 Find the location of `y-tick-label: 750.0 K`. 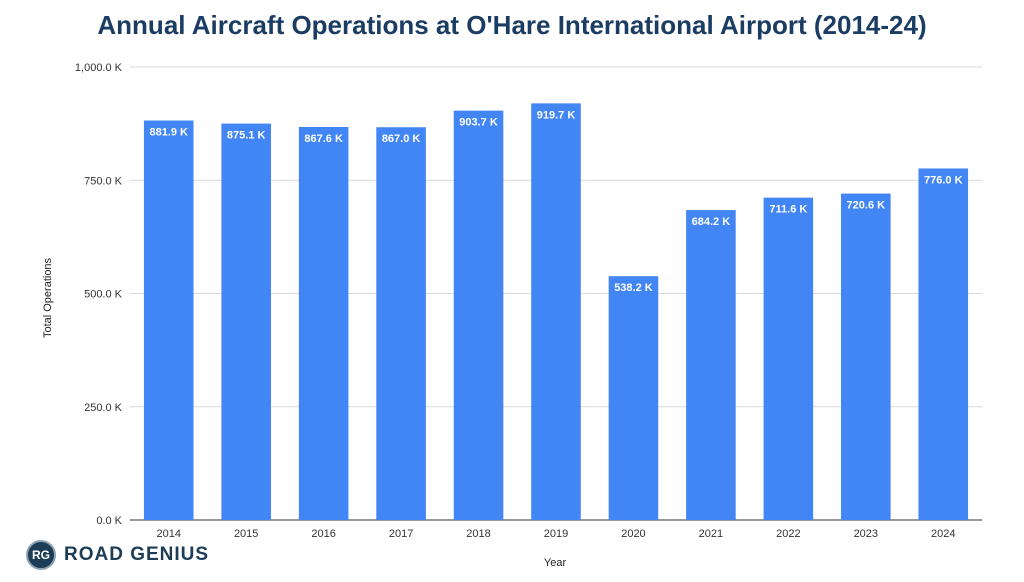

y-tick-label: 750.0 K is located at coordinates (103, 181).